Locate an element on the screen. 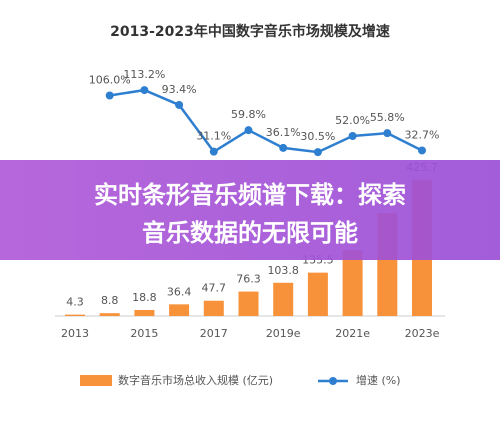 Image resolution: width=500 pixels, height=430 pixels. data-label: 8.8 is located at coordinates (110, 300).